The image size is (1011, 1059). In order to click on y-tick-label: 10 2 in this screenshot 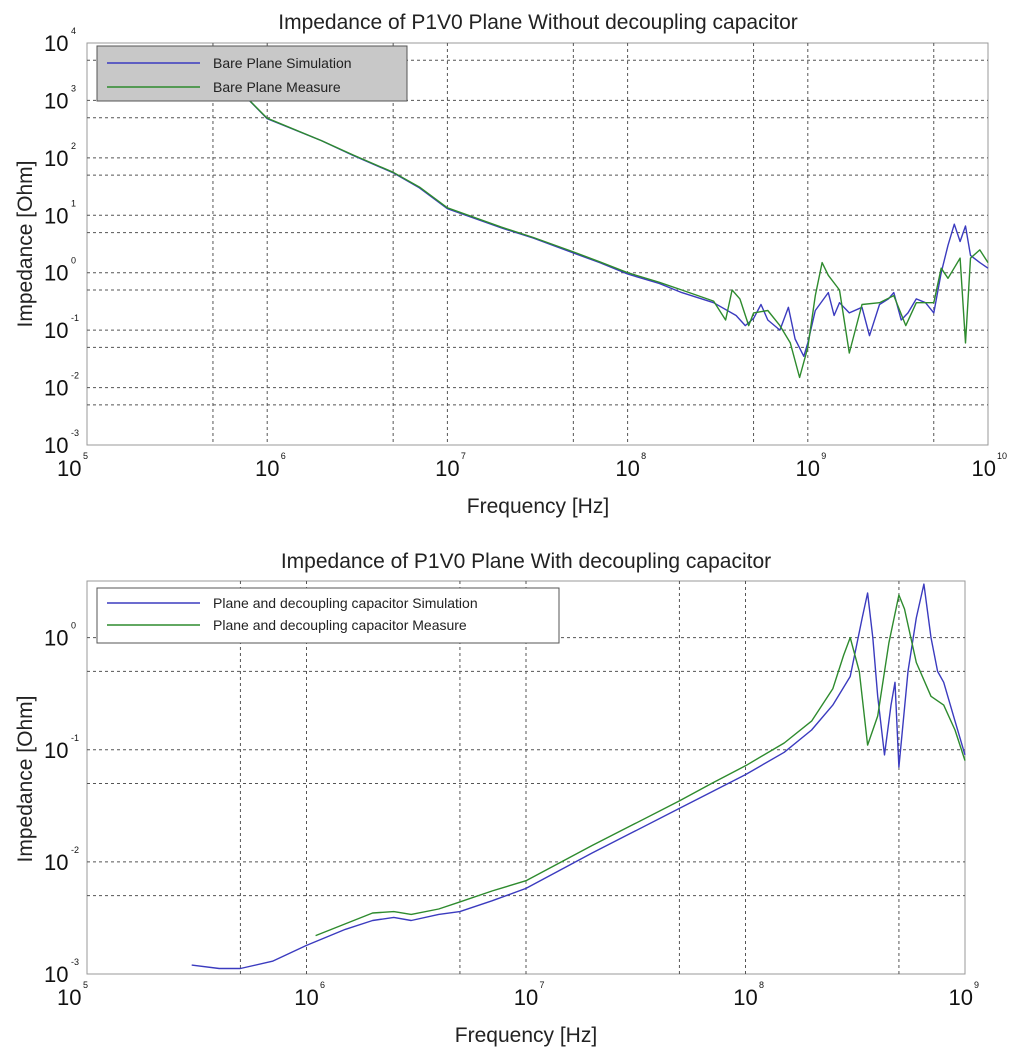, I will do `click(60, 156)`.